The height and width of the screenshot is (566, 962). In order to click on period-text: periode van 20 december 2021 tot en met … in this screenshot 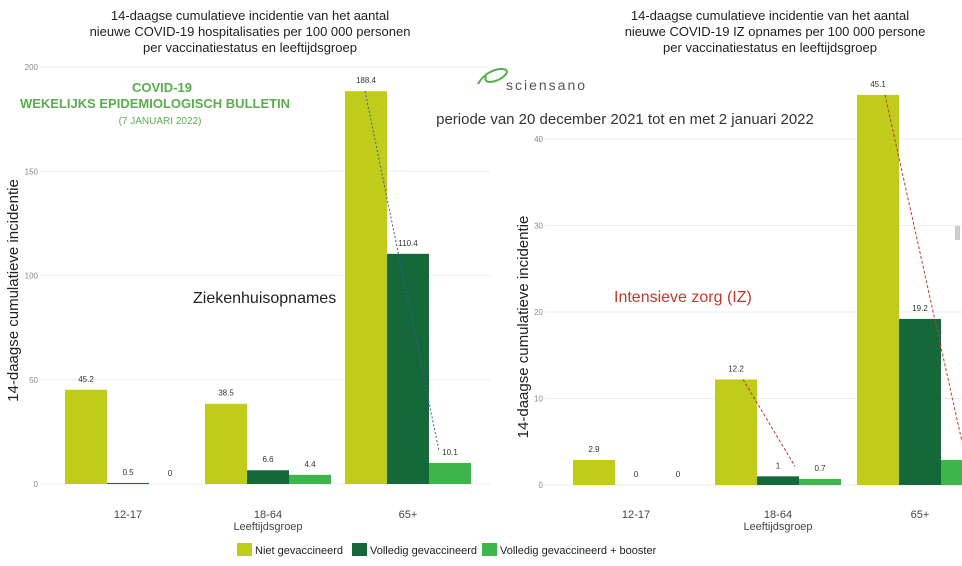, I will do `click(625, 119)`.